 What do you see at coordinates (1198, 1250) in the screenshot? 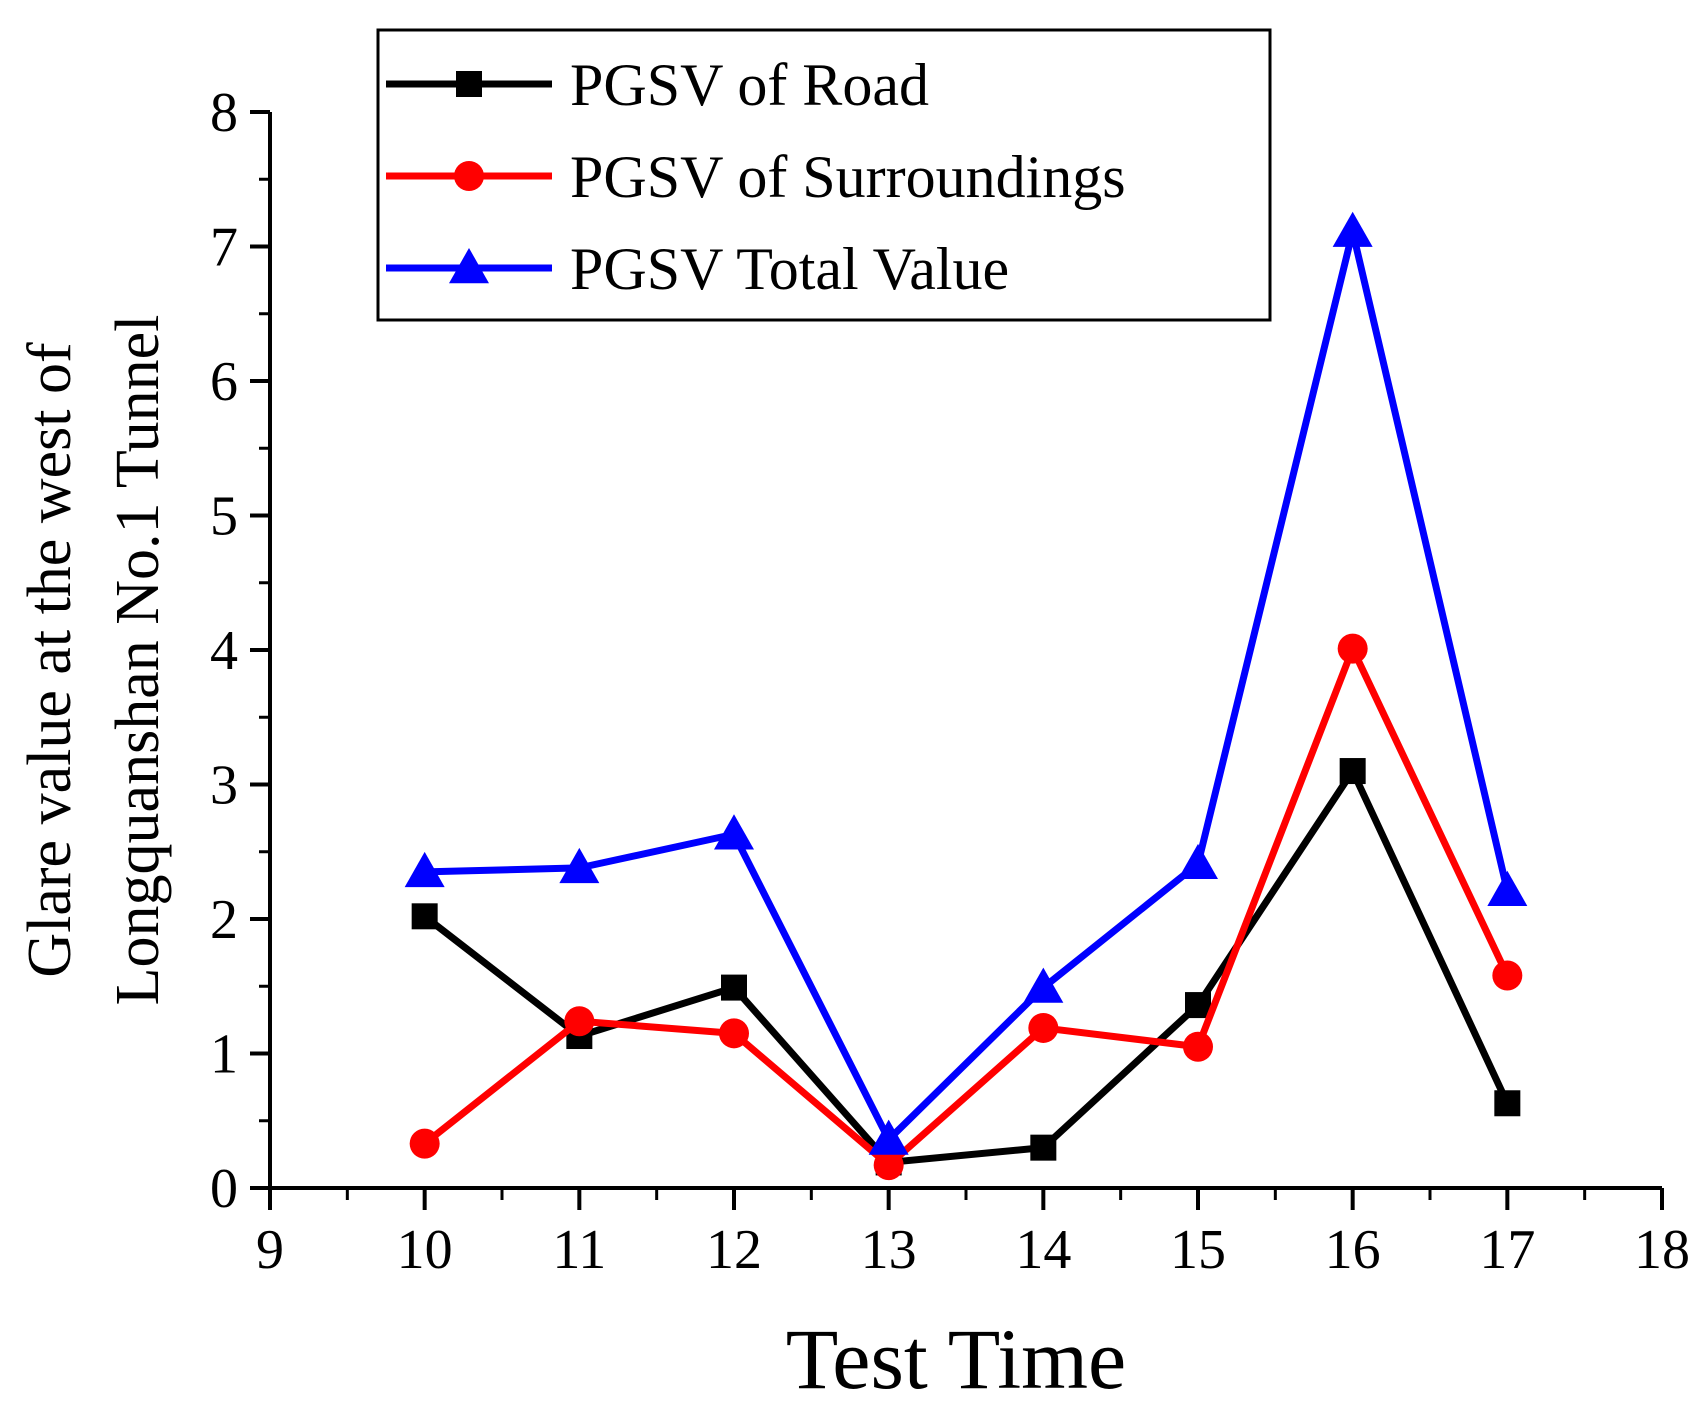
I see `x-tick-label: 15` at bounding box center [1198, 1250].